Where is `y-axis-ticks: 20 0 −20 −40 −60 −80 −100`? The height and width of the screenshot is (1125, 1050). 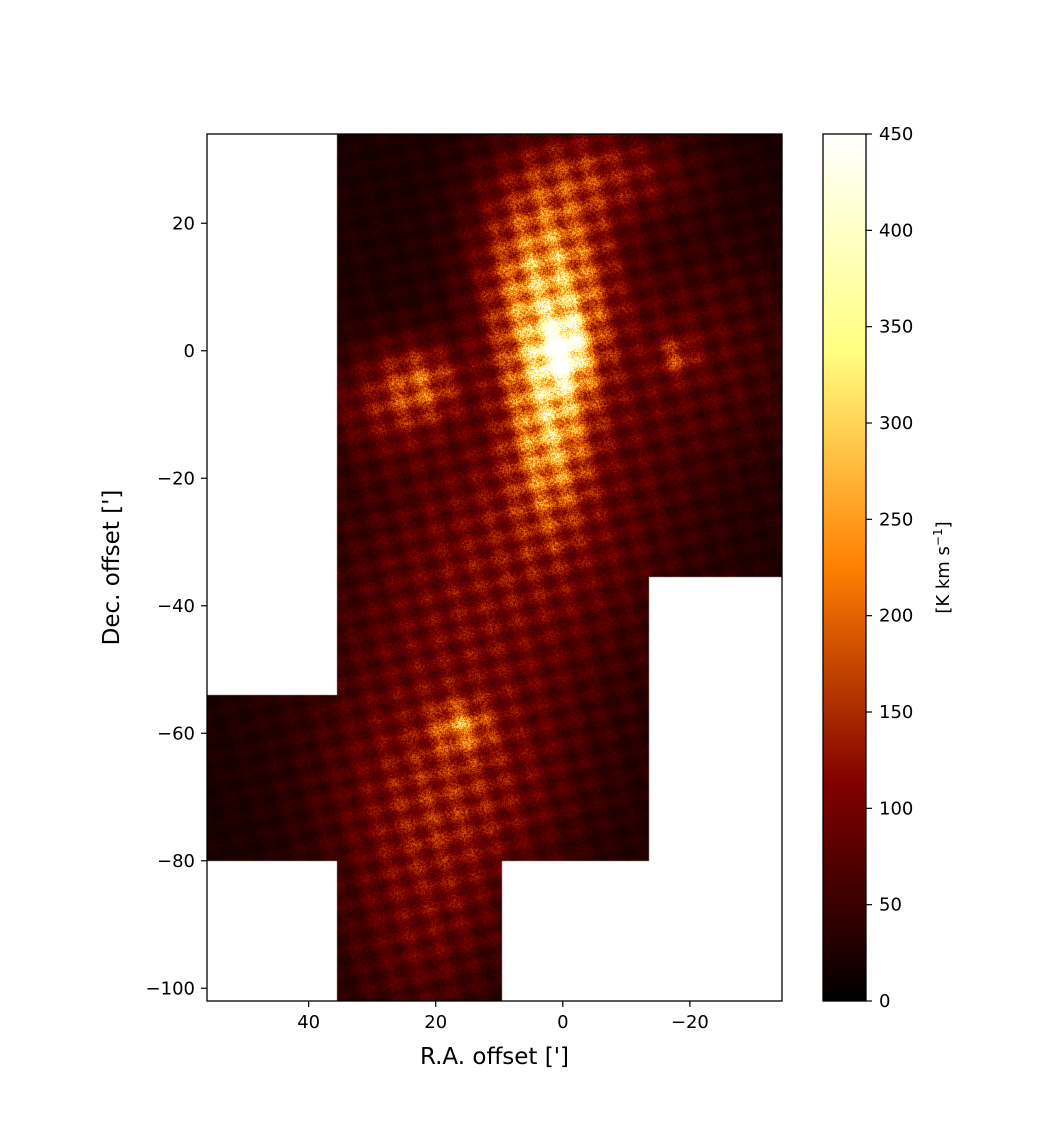 y-axis-ticks: 20 0 −20 −40 −60 −80 −100 is located at coordinates (176, 606).